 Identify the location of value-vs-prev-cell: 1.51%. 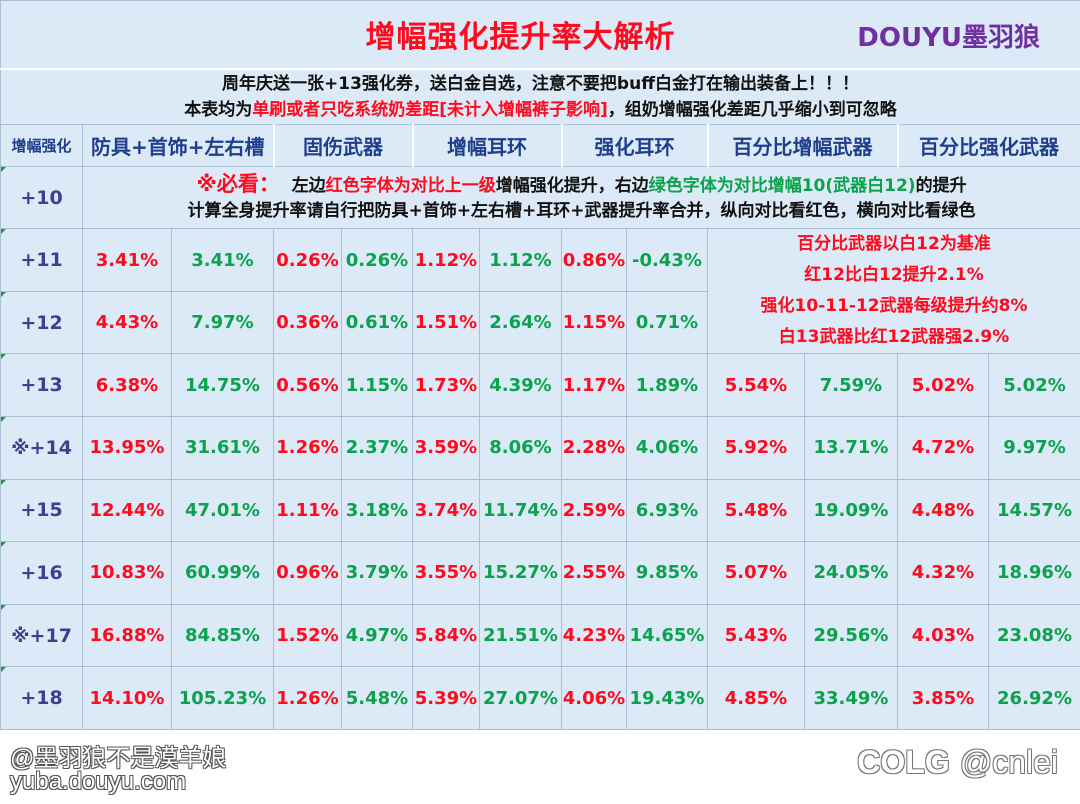
(446, 322).